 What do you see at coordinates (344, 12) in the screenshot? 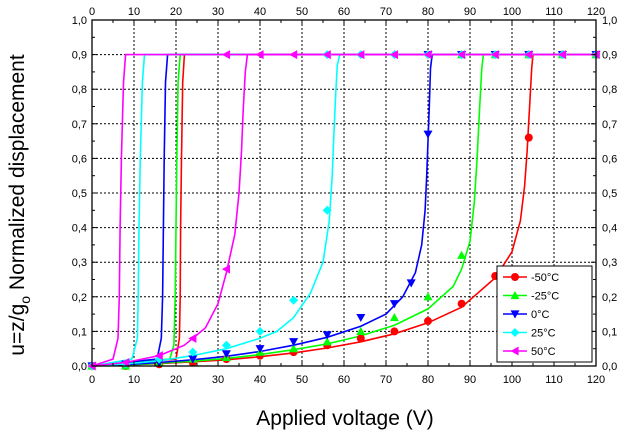
I see `x-tick-label-top: 60` at bounding box center [344, 12].